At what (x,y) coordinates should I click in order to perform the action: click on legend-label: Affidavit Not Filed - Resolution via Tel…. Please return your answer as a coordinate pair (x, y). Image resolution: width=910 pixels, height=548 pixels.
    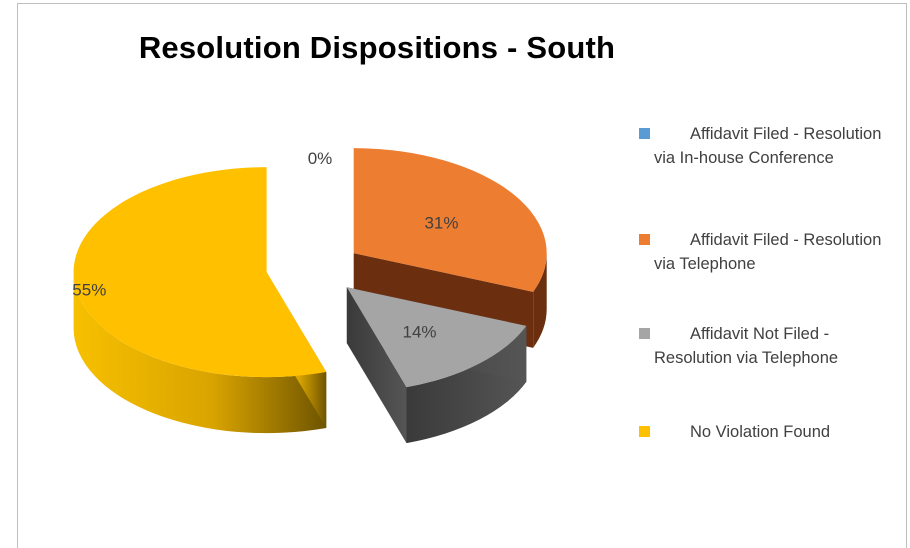
    Looking at the image, I should click on (746, 346).